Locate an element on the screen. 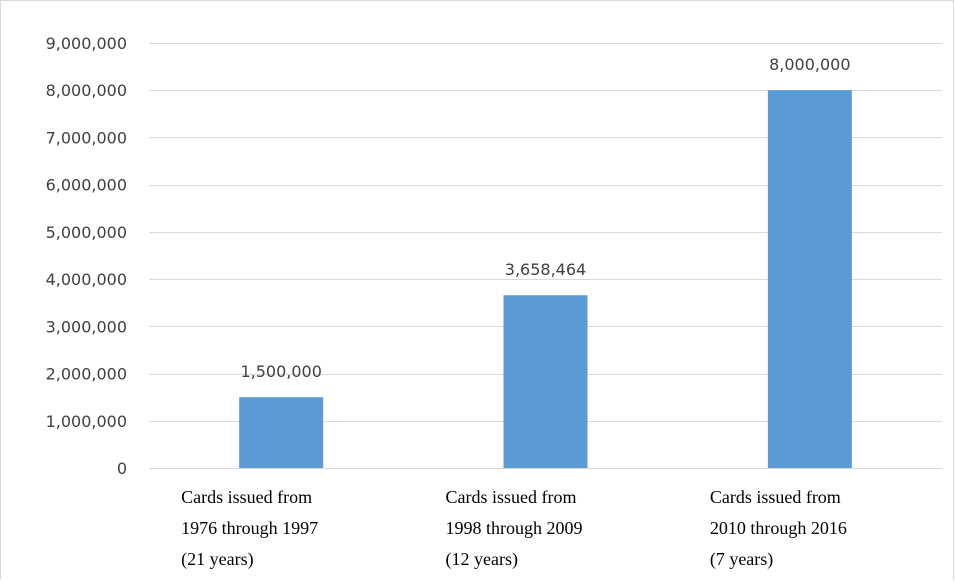  y-tick-label: 5,000,000 is located at coordinates (86, 232).